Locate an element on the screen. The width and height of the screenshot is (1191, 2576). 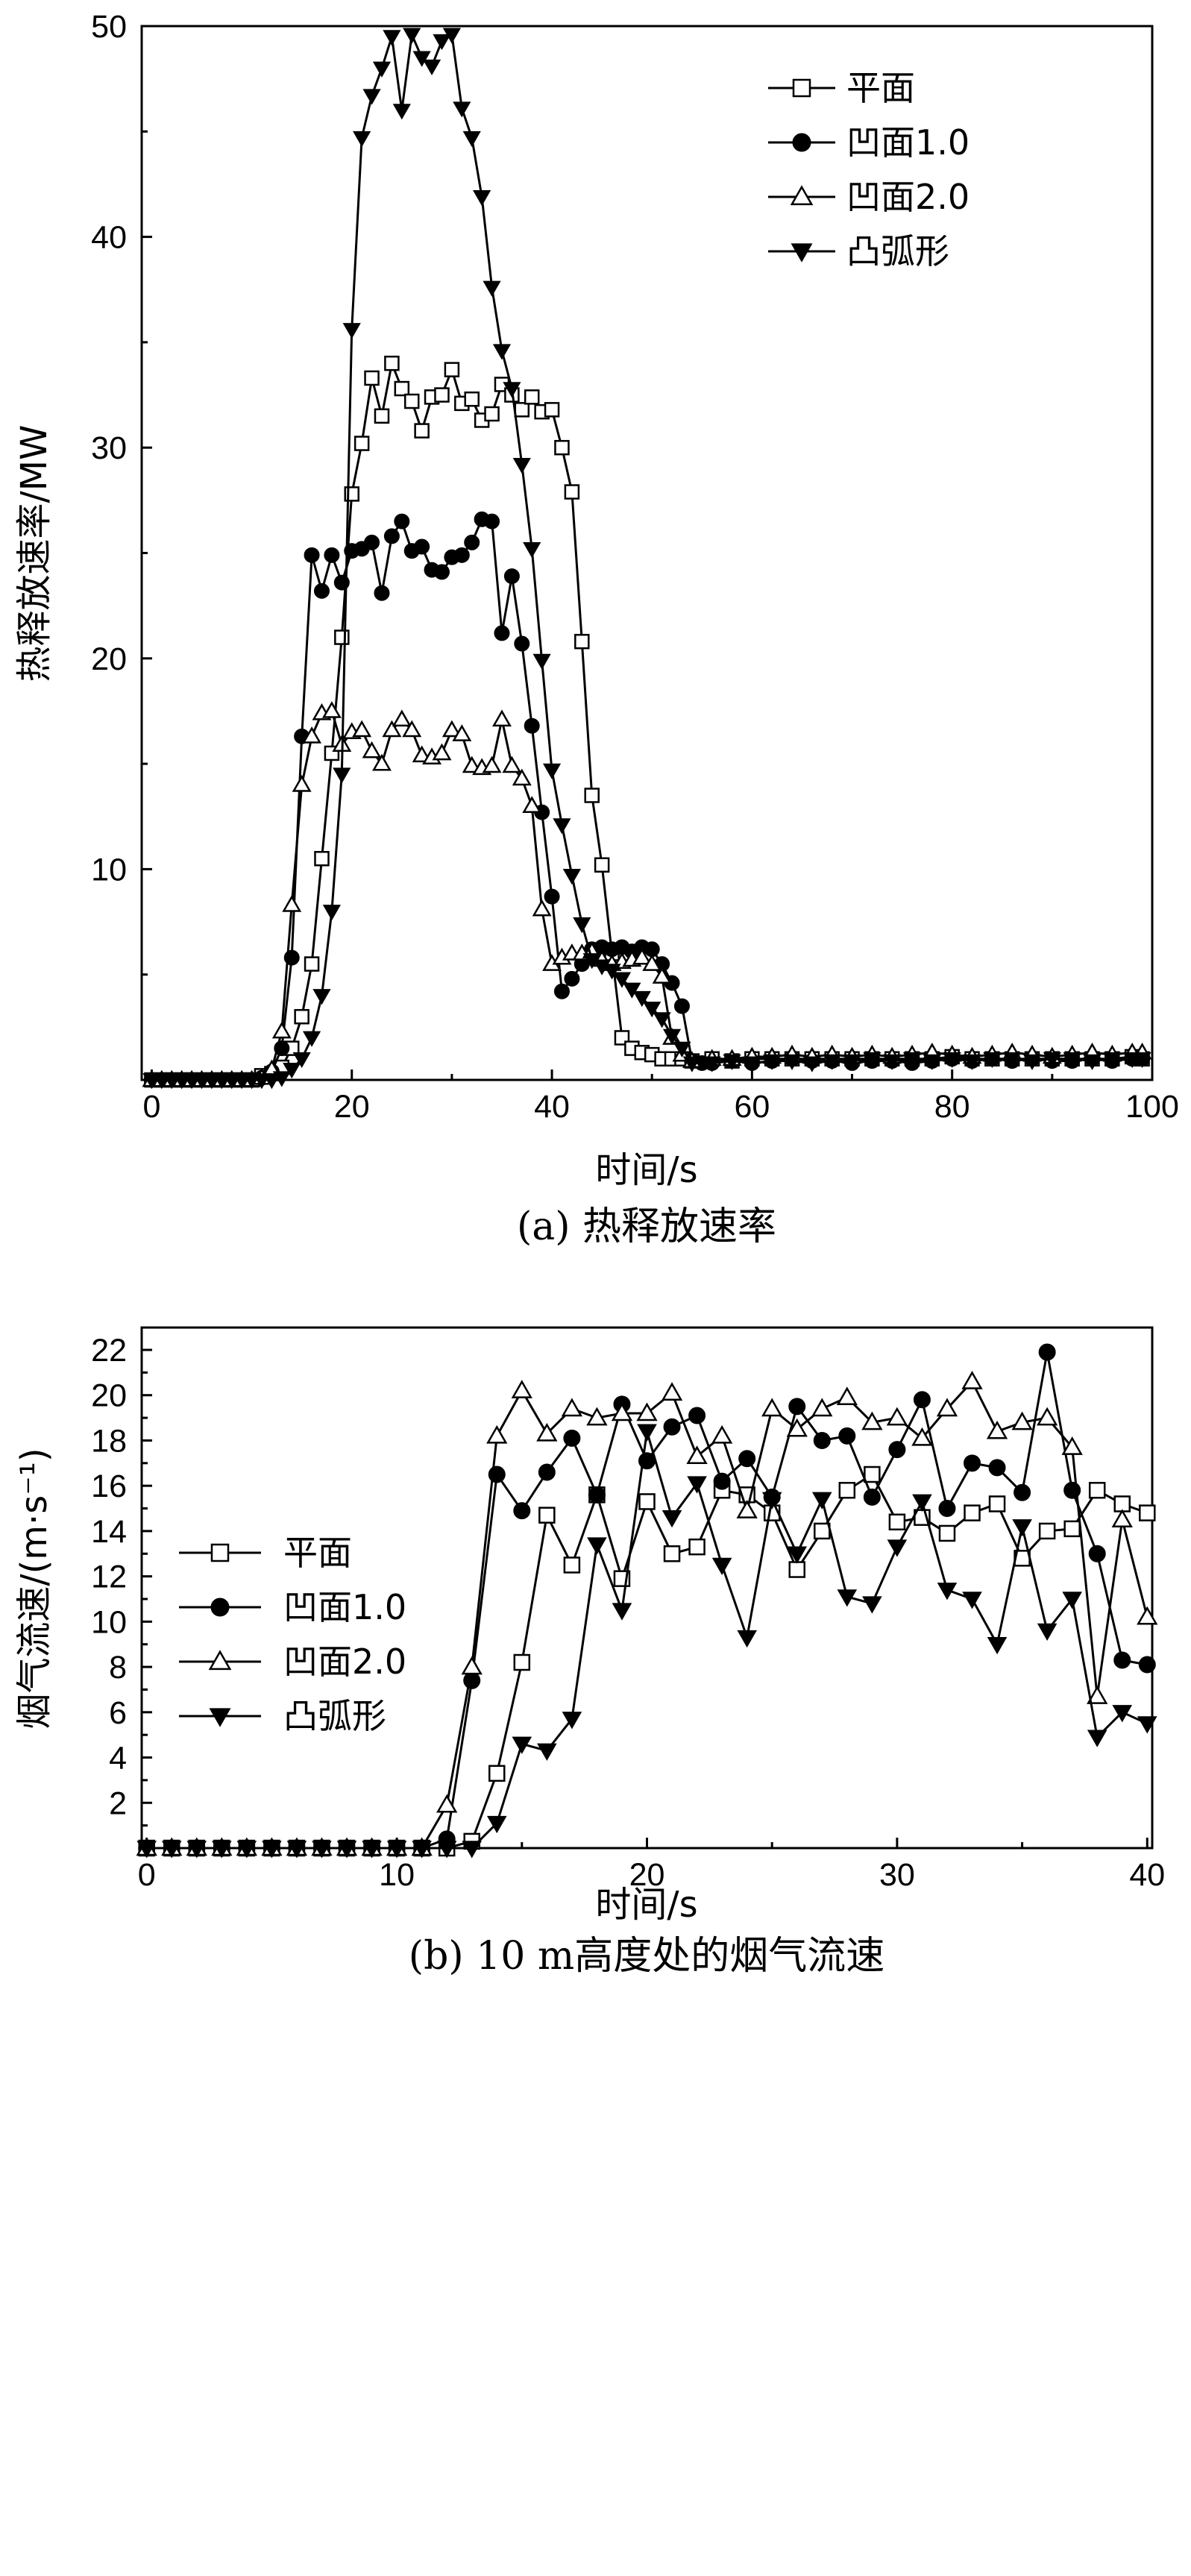
chart-b-y-tick-label: 20 is located at coordinates (109, 1396).